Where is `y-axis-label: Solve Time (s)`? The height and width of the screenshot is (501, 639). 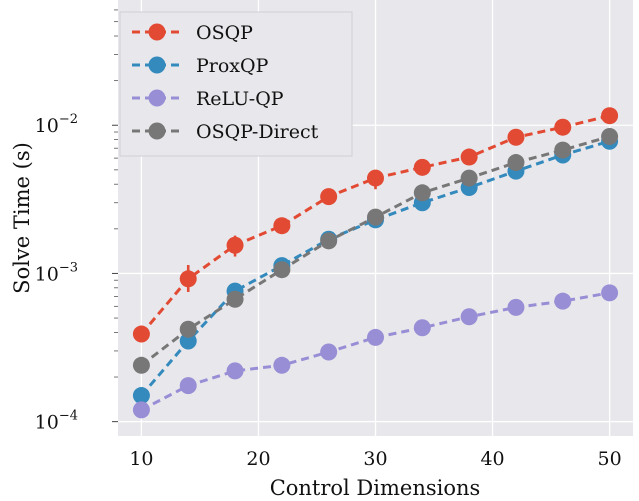
y-axis-label: Solve Time (s) is located at coordinates (22, 218).